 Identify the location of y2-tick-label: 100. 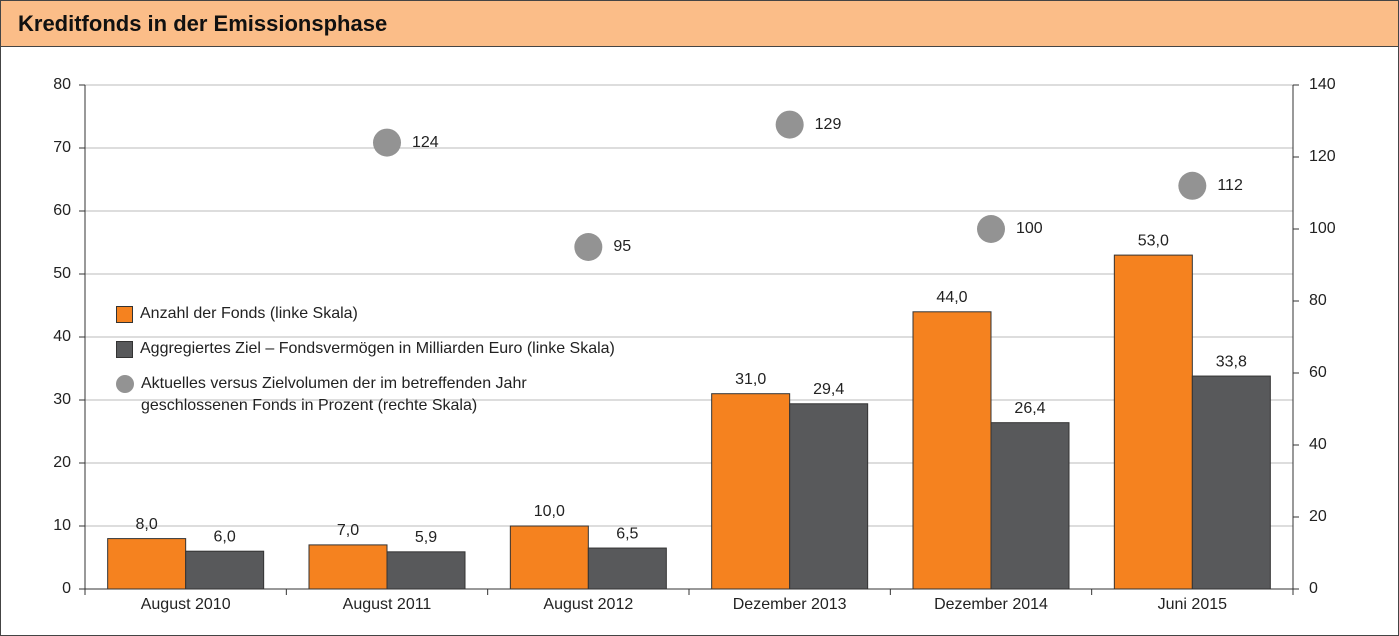
(1322, 228).